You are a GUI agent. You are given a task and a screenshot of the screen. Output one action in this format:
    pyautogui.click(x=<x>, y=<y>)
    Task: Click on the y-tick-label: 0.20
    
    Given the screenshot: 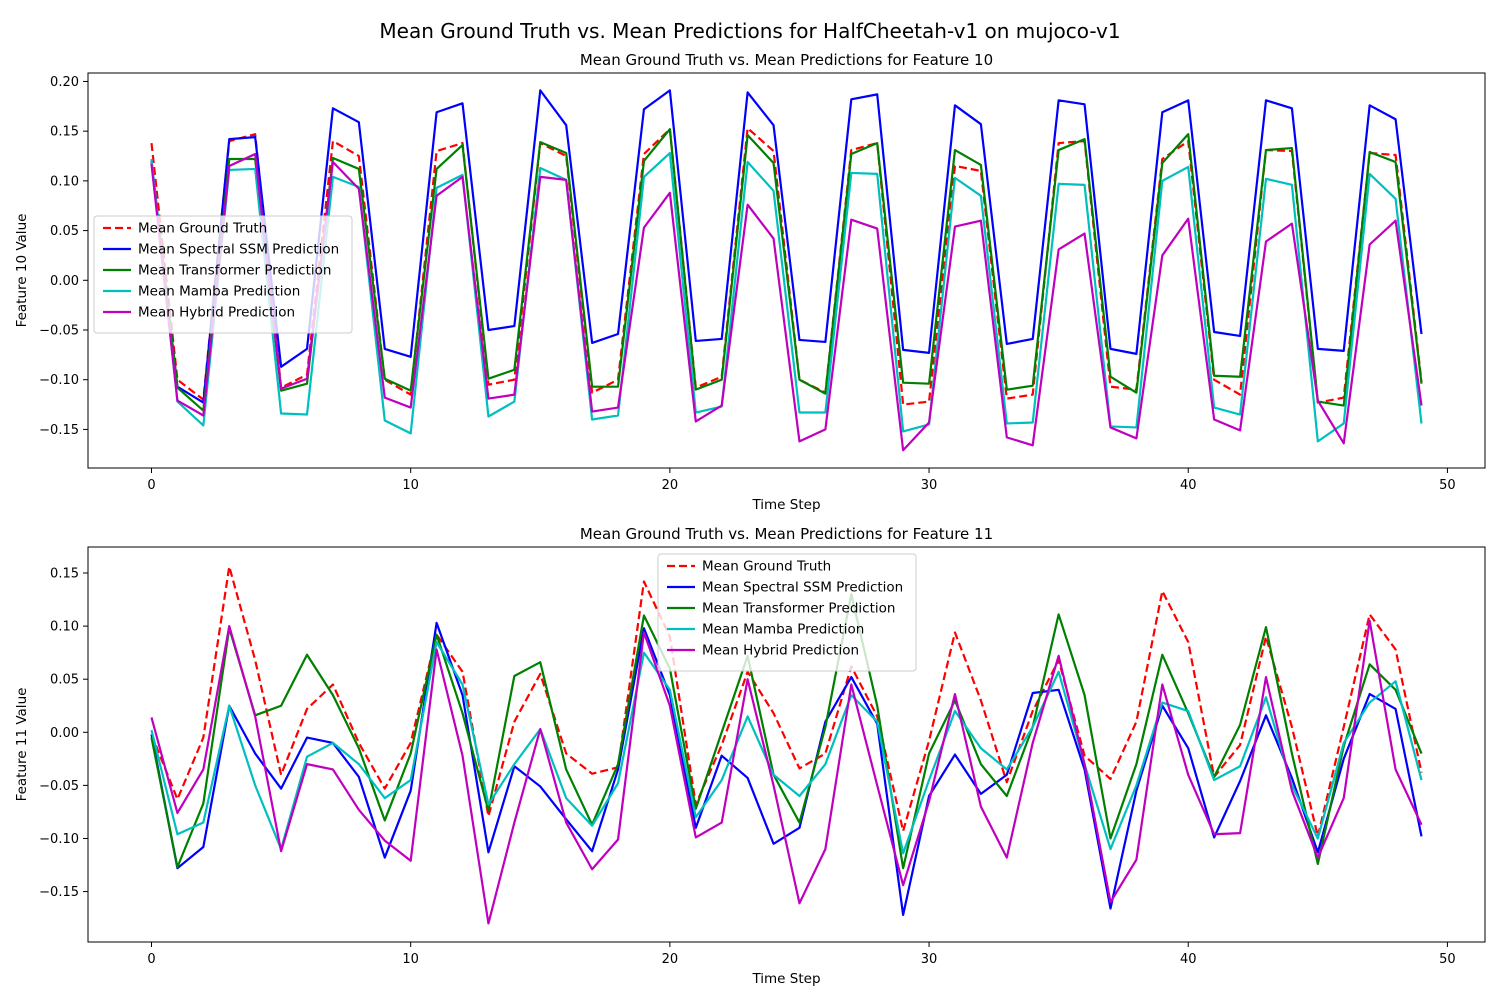 What is the action you would take?
    pyautogui.click(x=64, y=82)
    